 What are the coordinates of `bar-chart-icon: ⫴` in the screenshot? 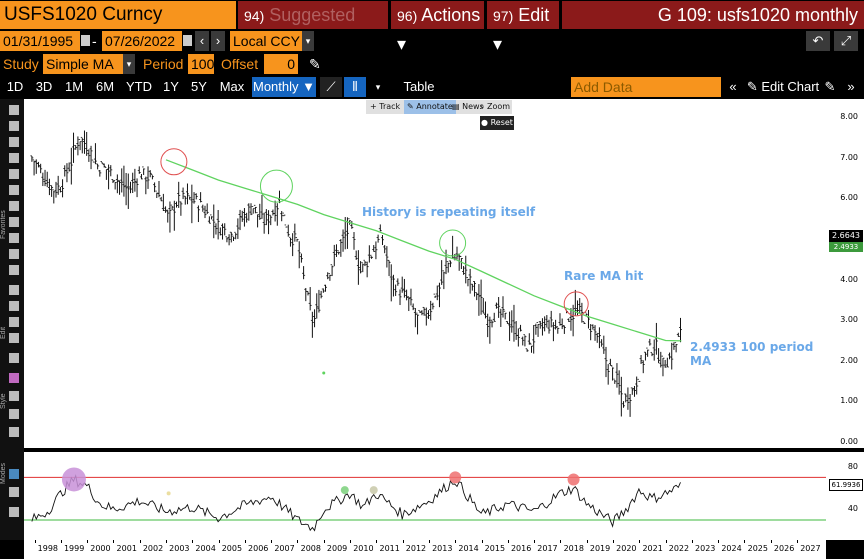 It's located at (355, 87).